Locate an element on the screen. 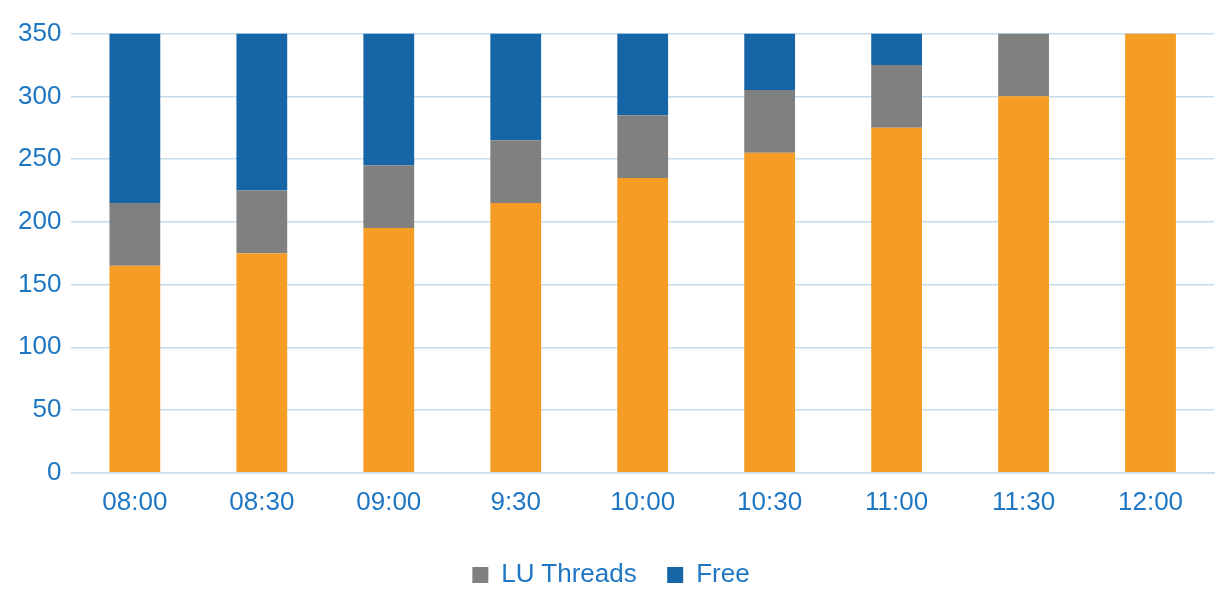 The height and width of the screenshot is (600, 1232). x-tick-label: 08:00 is located at coordinates (135, 500).